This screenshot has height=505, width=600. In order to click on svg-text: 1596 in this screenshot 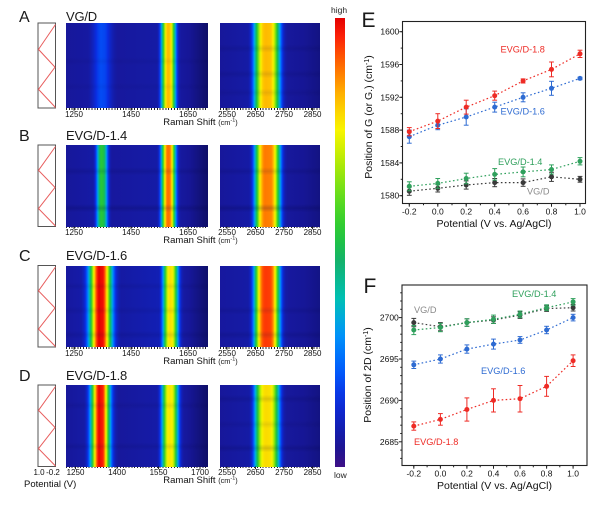, I will do `click(389, 65)`.